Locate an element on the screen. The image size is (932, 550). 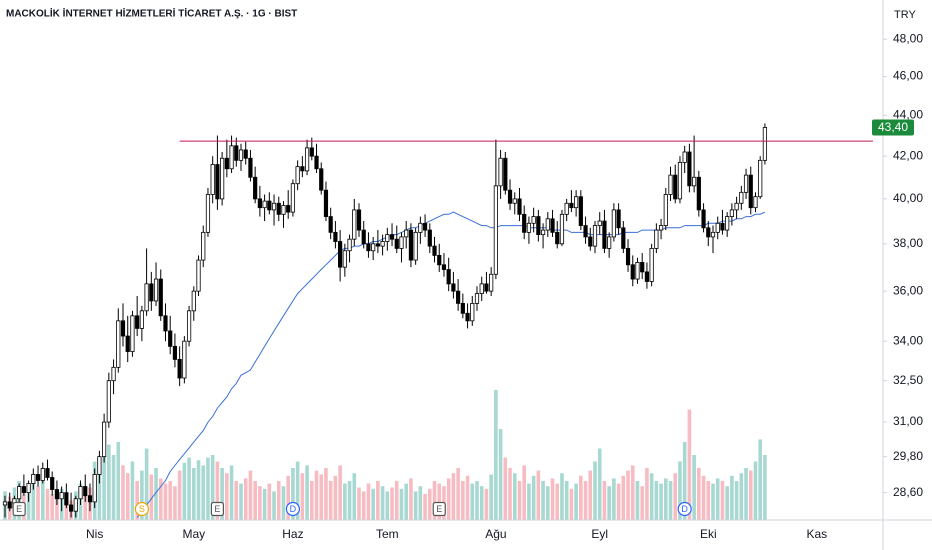
x-tick-label: Nis is located at coordinates (94, 534).